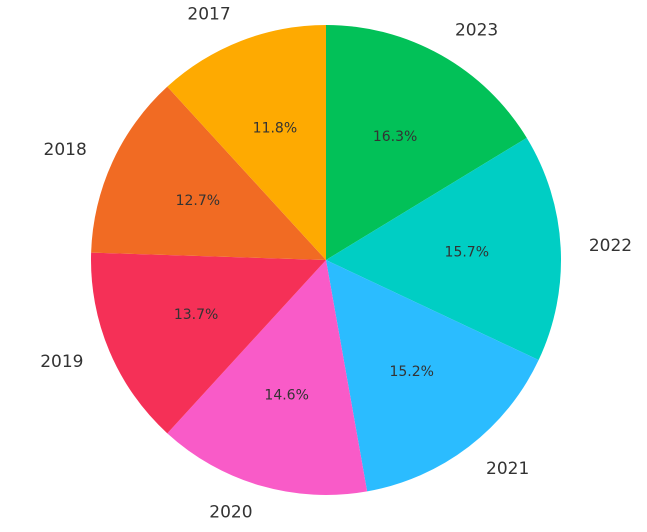  Describe the element at coordinates (275, 129) in the screenshot. I see `slice-percent-2017: 11.8%` at that location.